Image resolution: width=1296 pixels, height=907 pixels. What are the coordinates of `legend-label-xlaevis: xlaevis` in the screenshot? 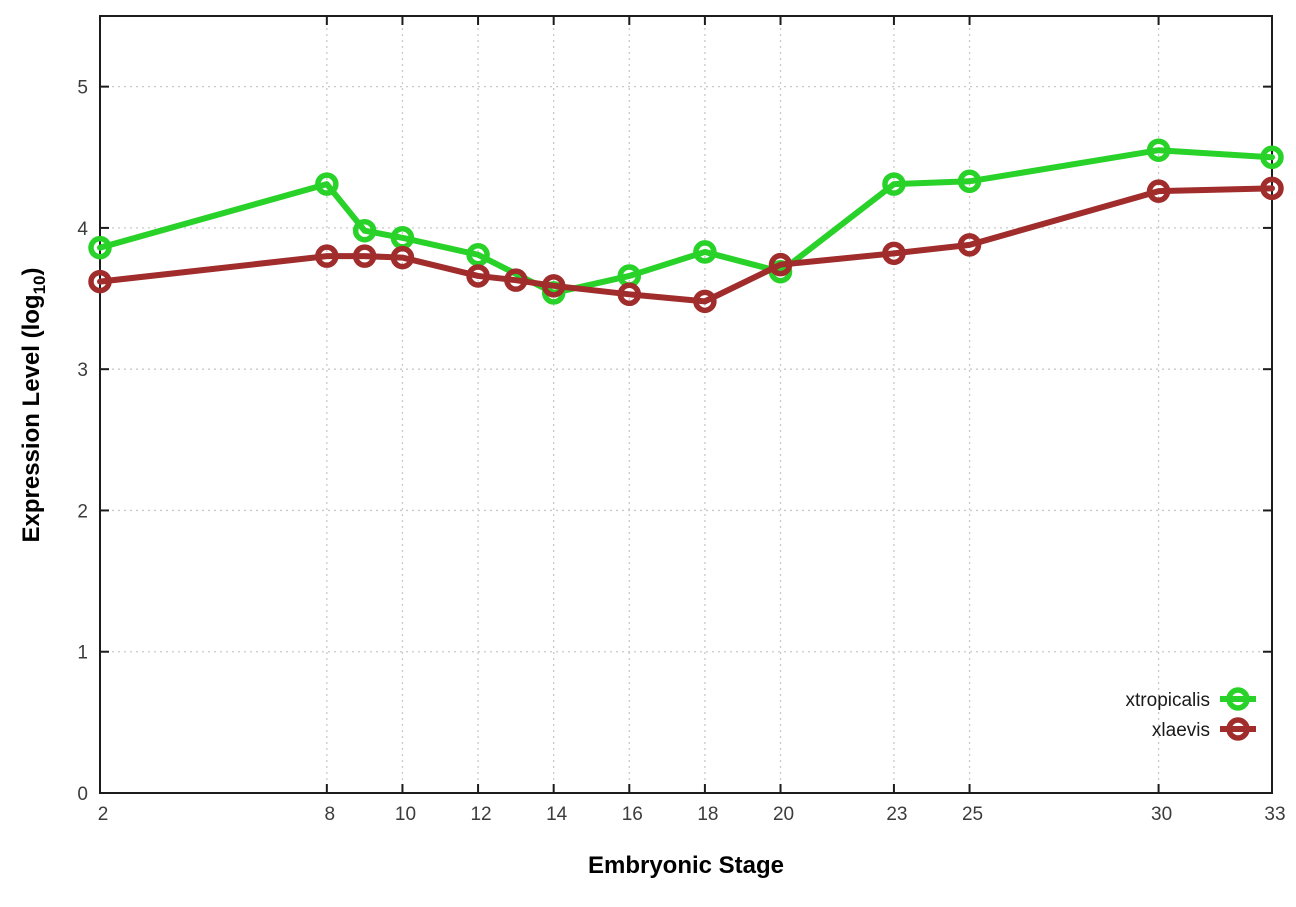 It's located at (1181, 730).